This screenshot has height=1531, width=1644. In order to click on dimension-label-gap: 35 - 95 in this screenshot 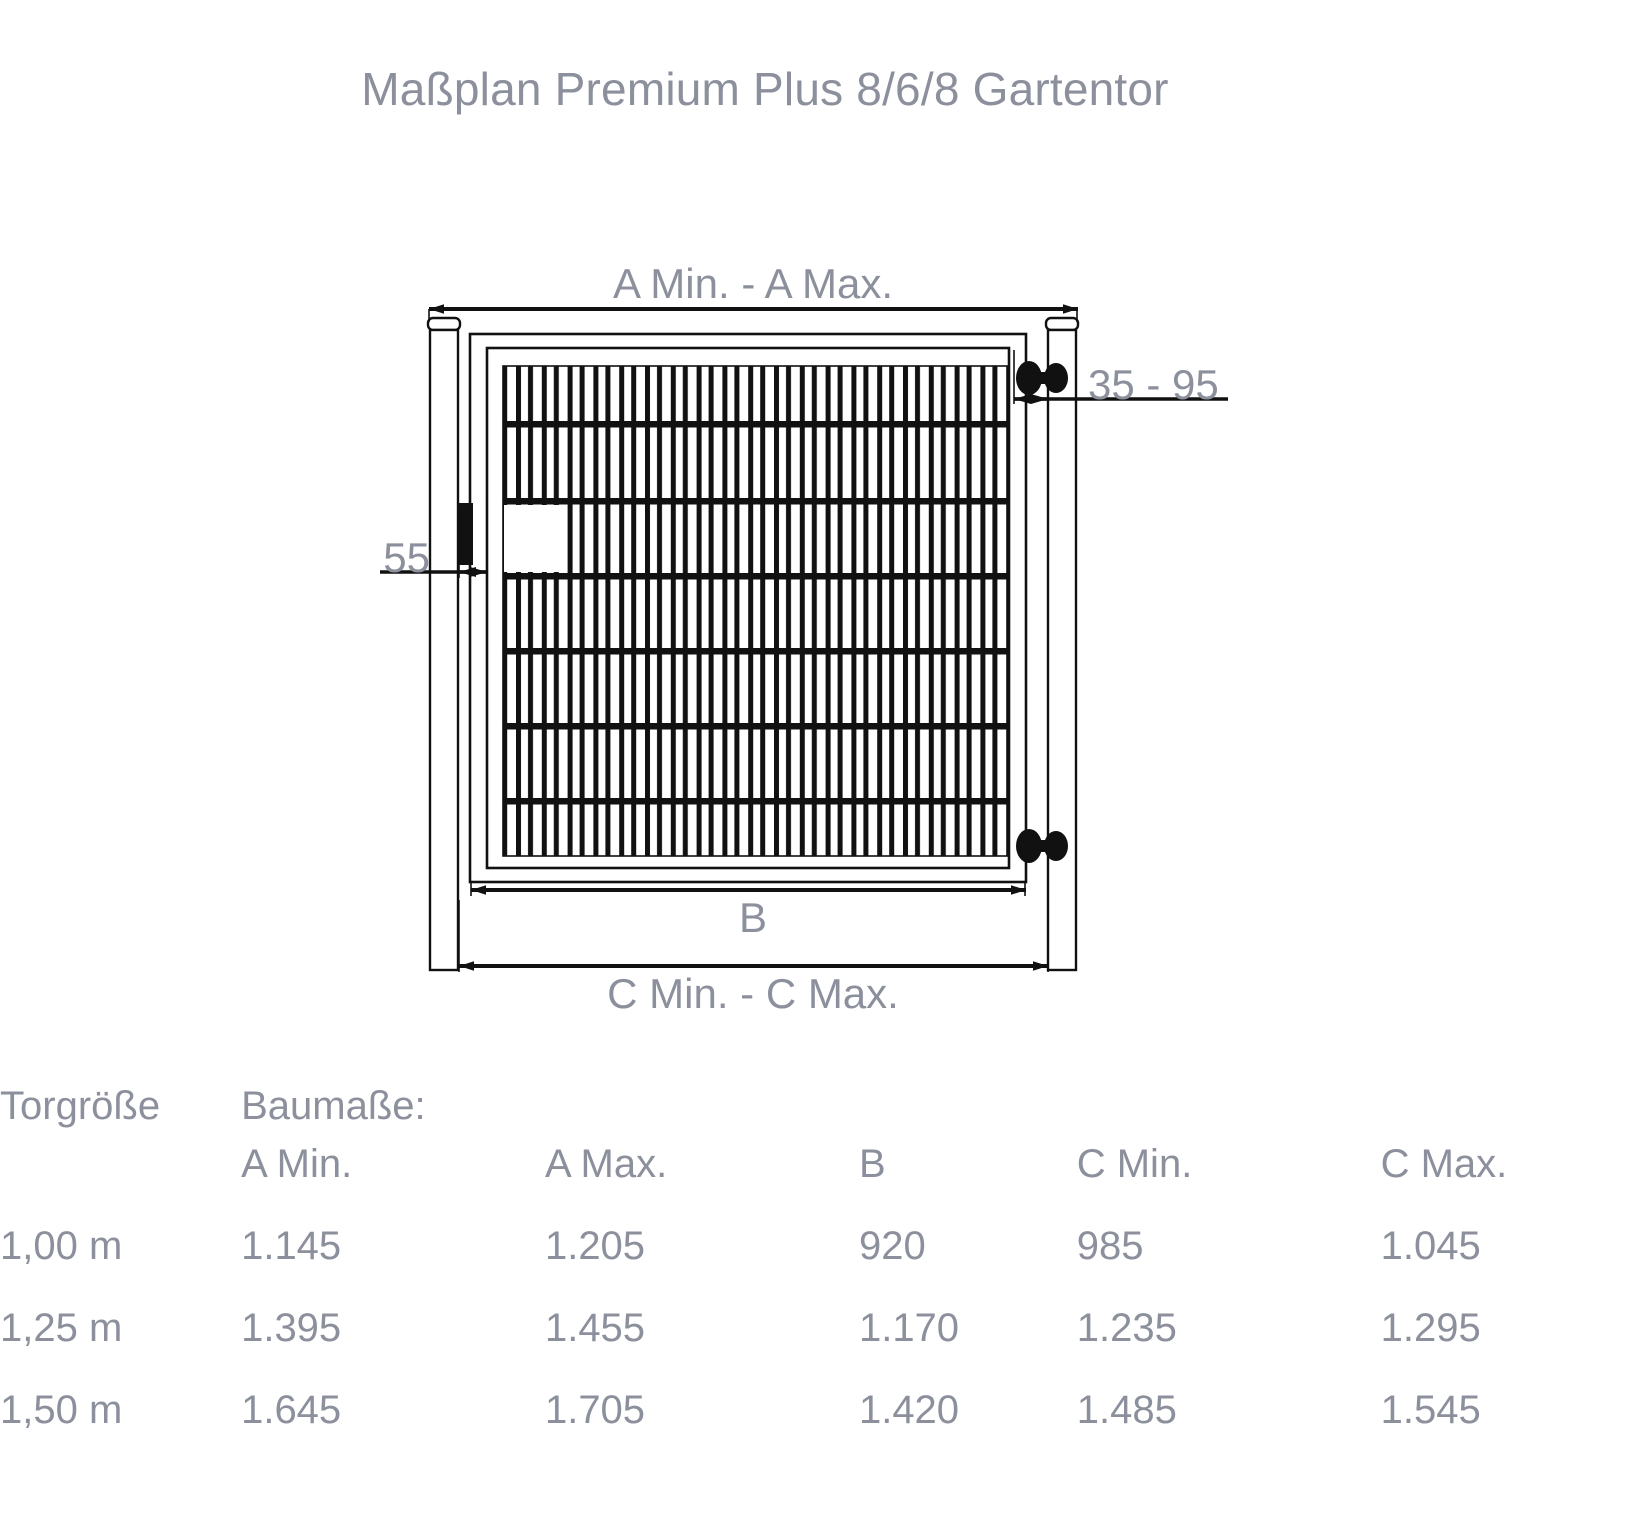, I will do `click(1153, 384)`.